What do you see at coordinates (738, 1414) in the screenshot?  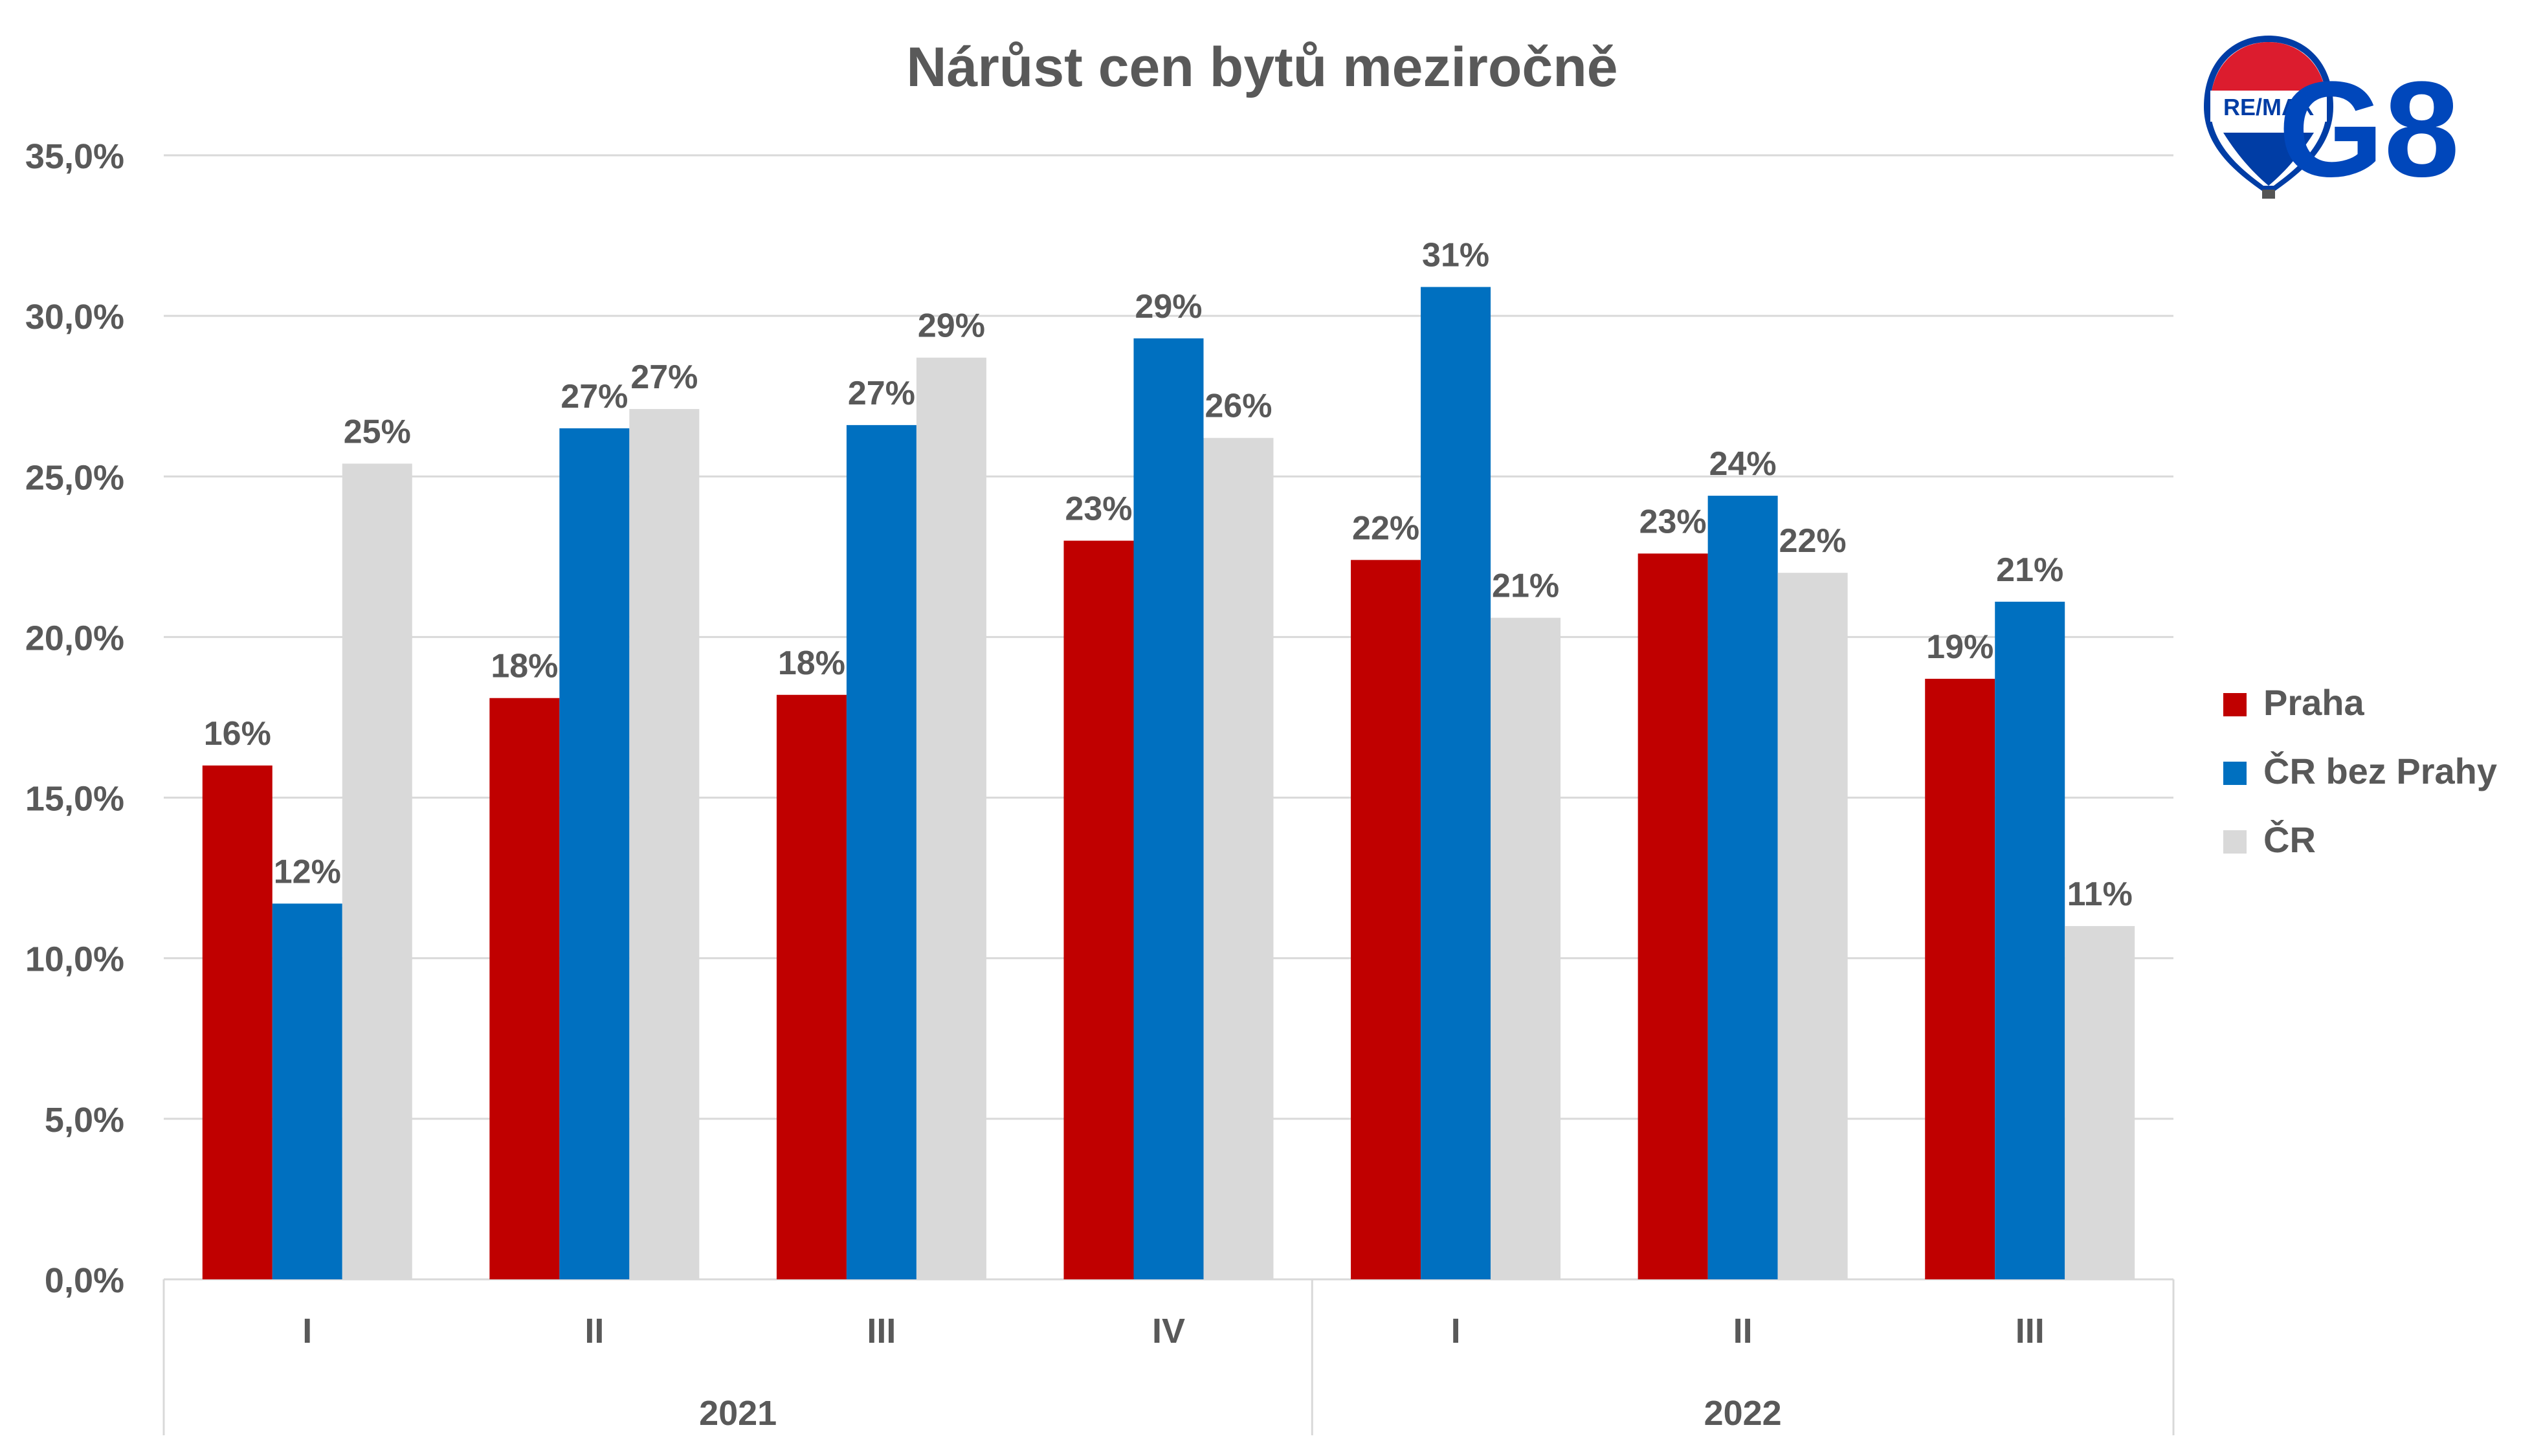 I see `group-label: 2021` at bounding box center [738, 1414].